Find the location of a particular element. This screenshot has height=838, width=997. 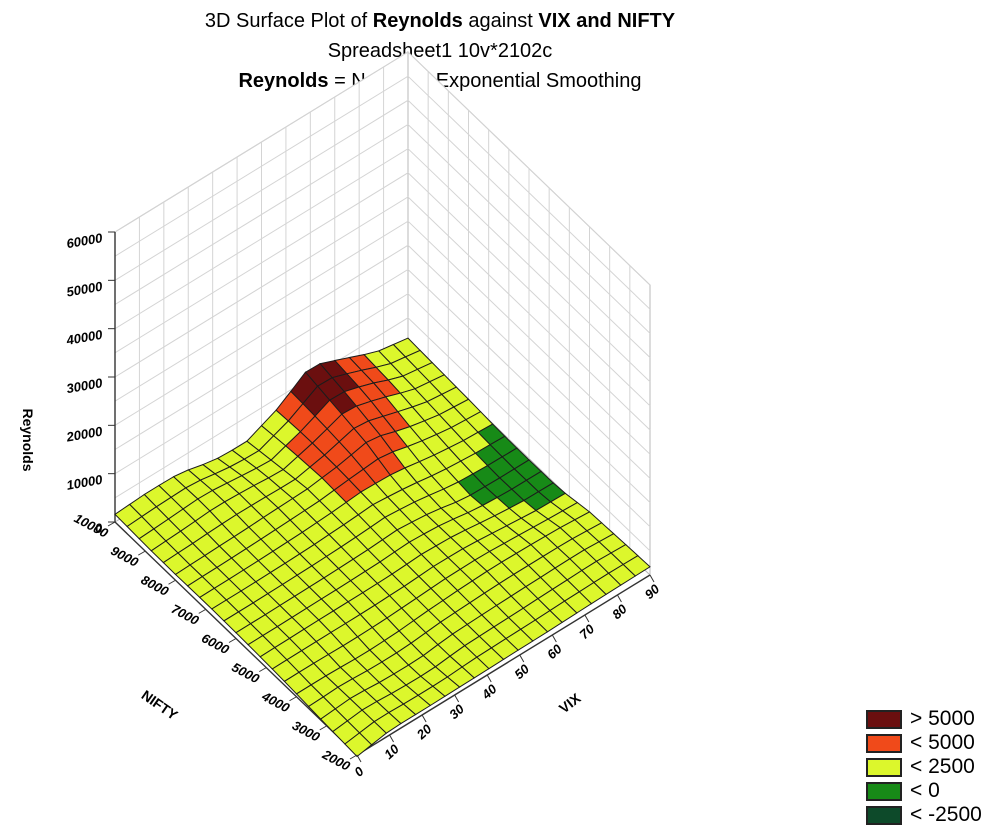

nifty-tick-label: 10000 is located at coordinates (92, 525).